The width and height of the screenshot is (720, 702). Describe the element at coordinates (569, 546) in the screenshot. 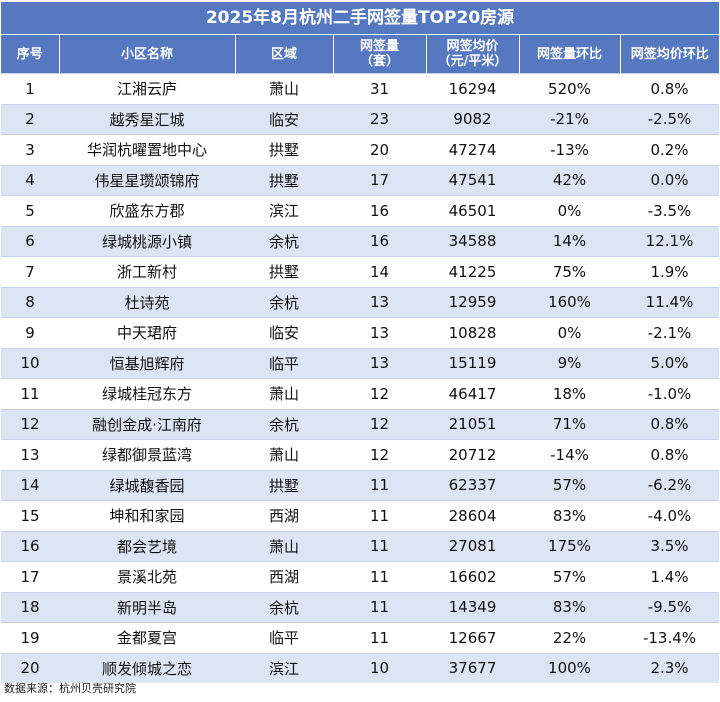

I see `cell-volume-mom: 175%` at that location.